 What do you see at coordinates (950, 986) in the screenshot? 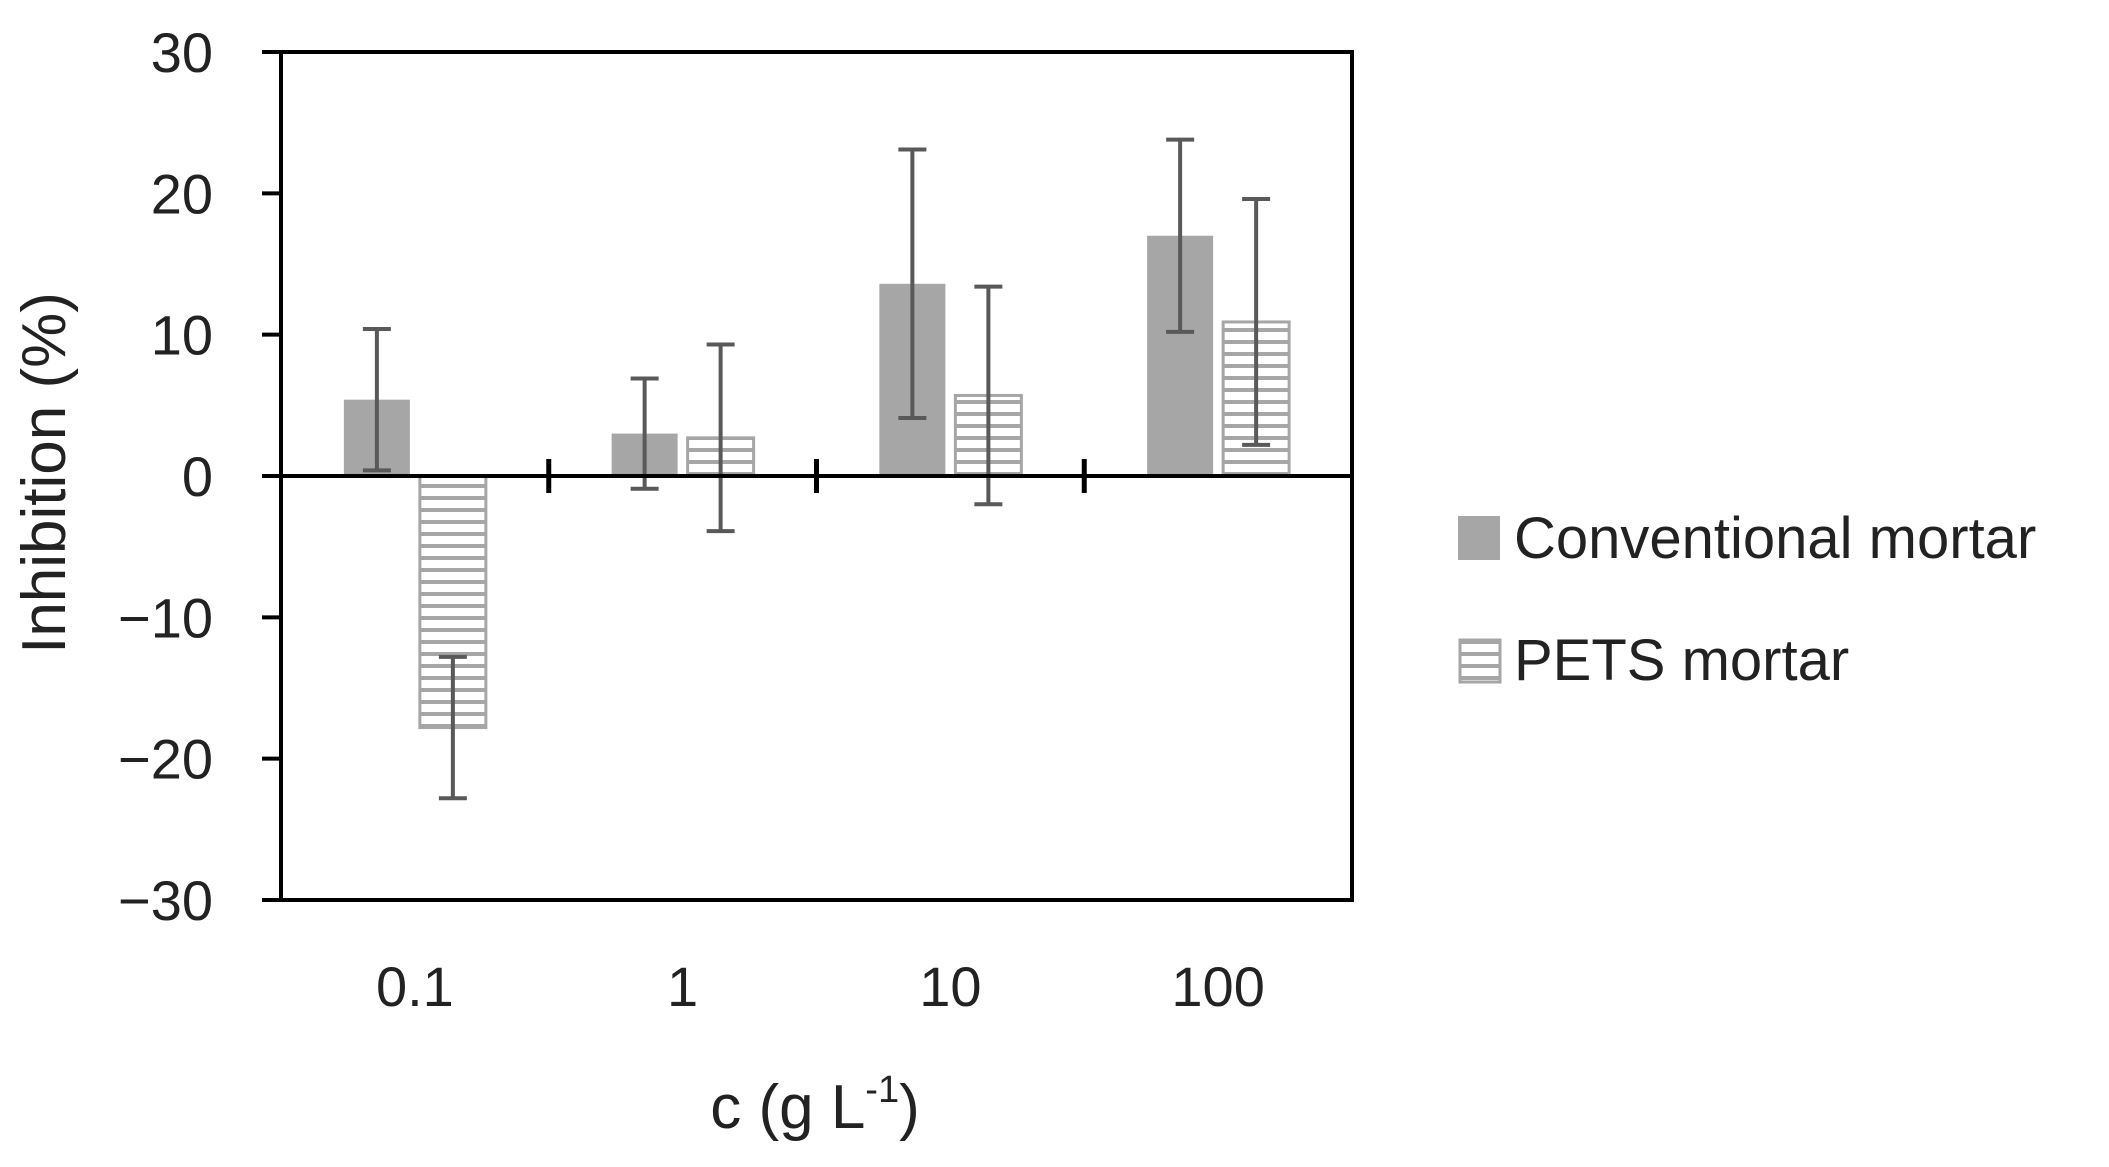
I see `x-tick-label: 10` at bounding box center [950, 986].